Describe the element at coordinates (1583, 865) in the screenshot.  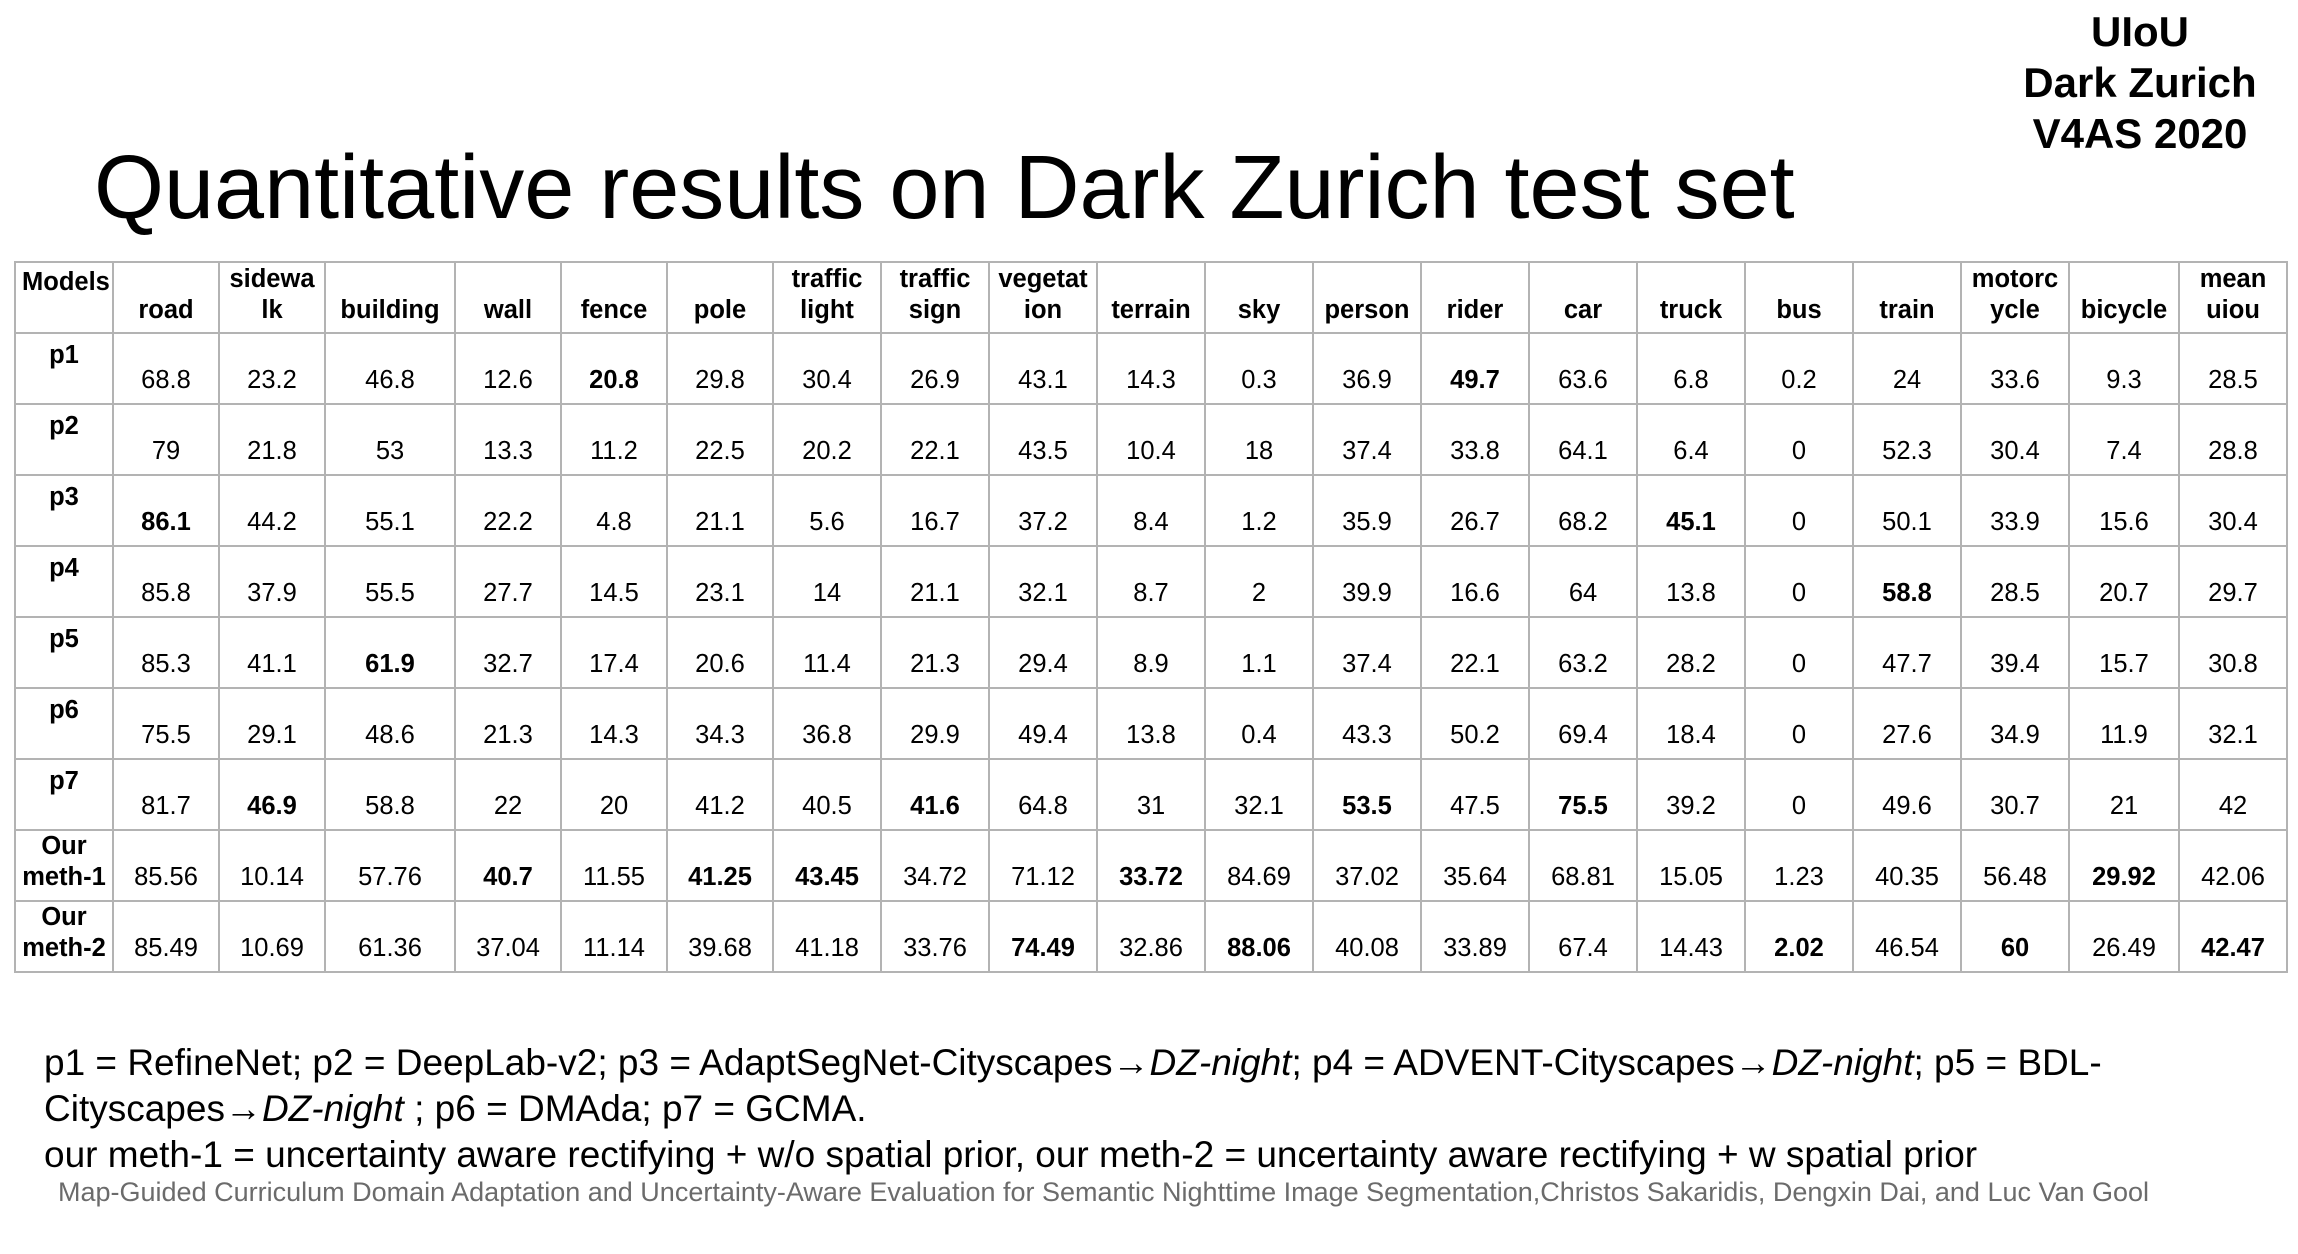
I see `score-cell: 68.81` at that location.